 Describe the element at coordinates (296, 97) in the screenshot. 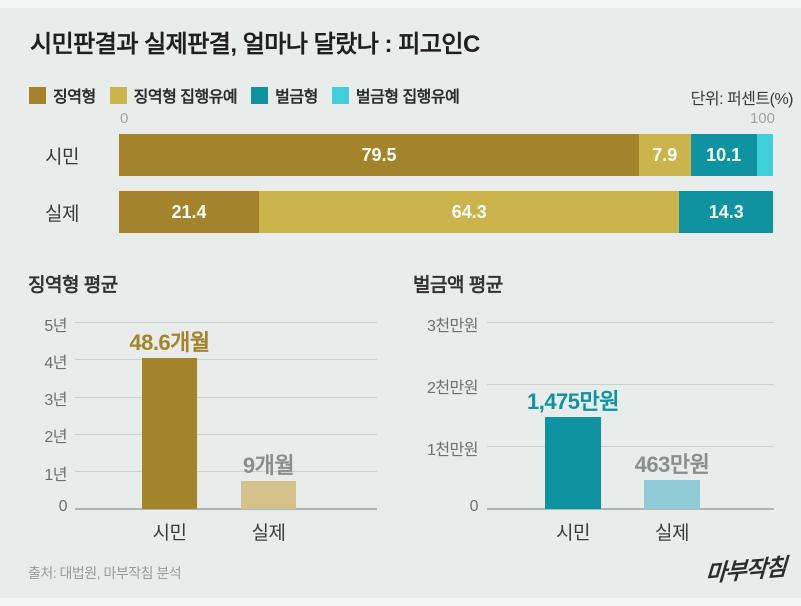

I see `legend-label: 벌금형` at that location.